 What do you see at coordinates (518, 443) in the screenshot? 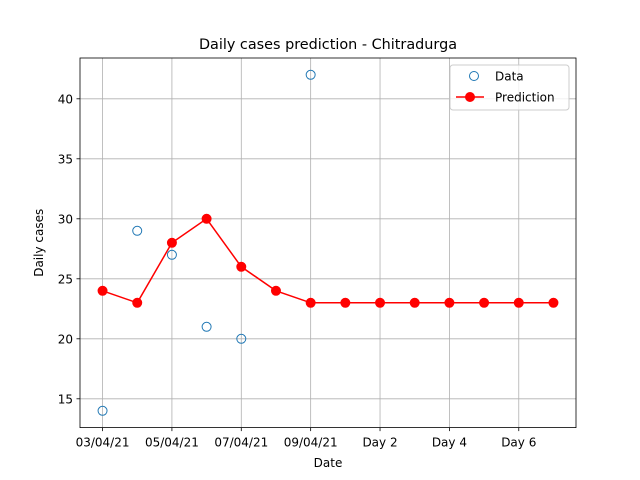
I see `x-tick-label: Day 6` at bounding box center [518, 443].